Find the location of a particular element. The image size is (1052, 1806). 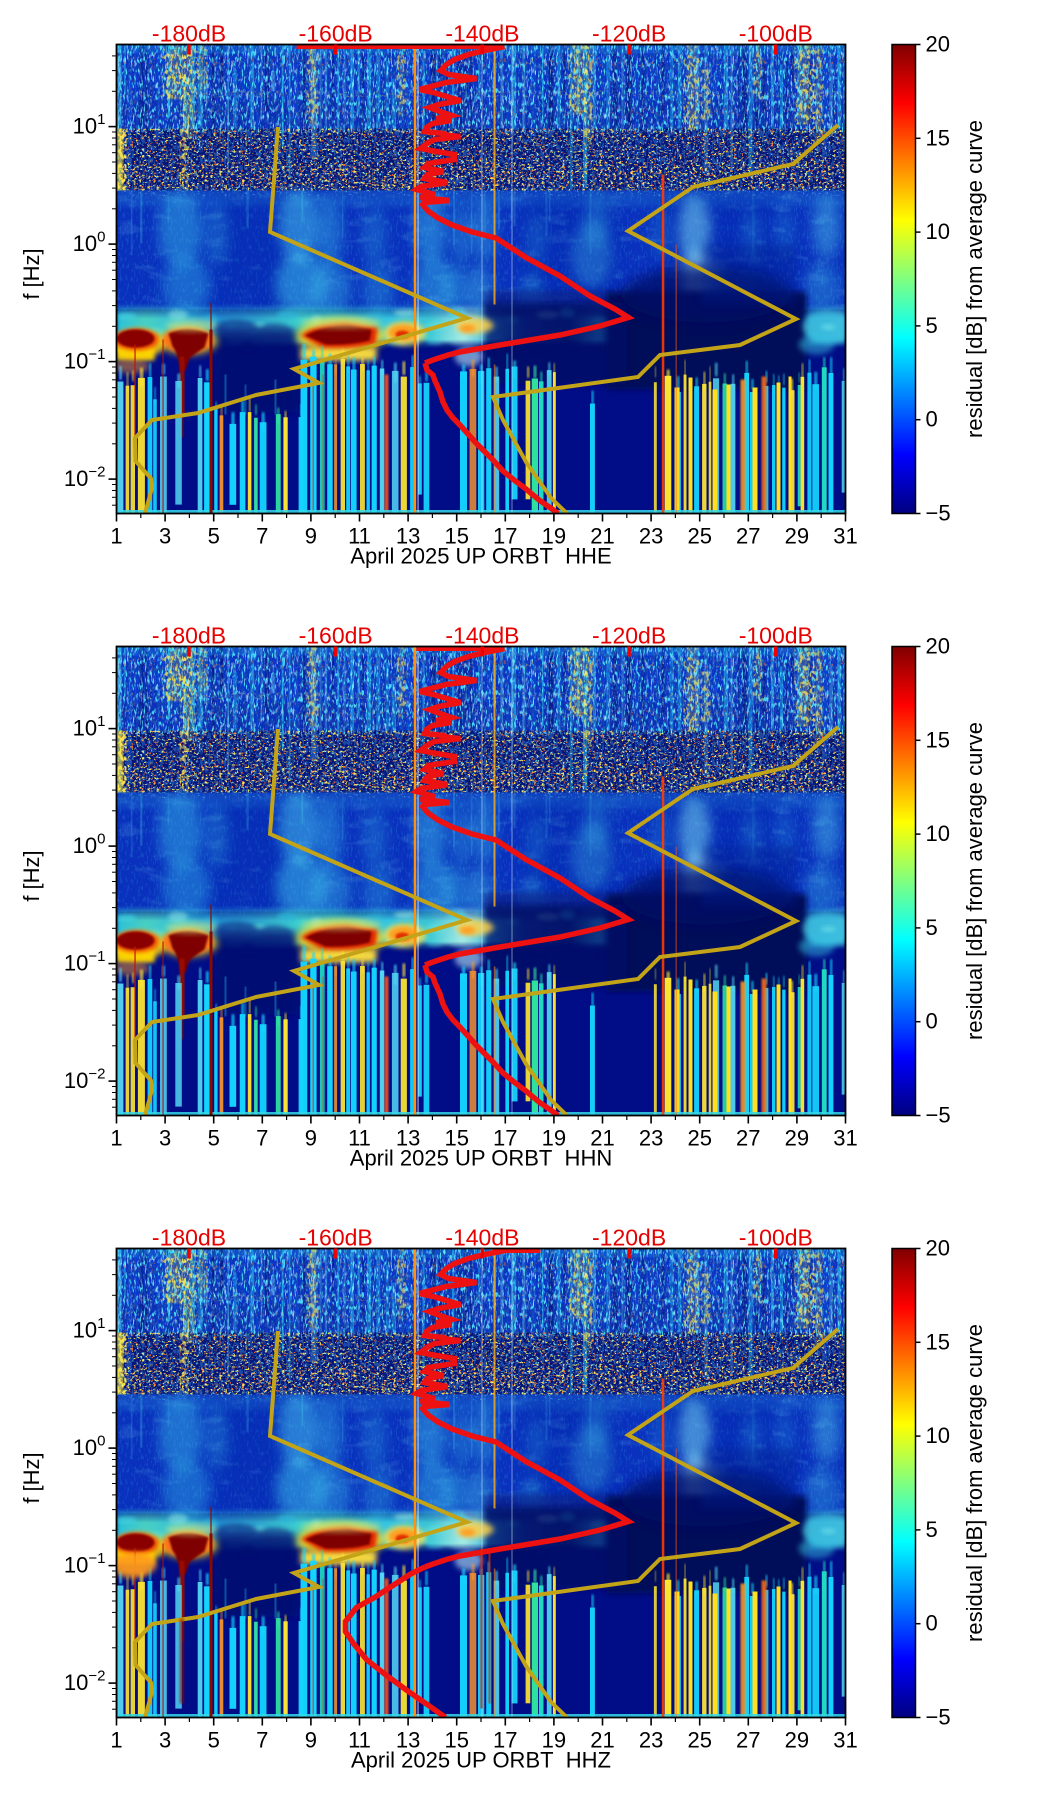

svg-text: April 2025 UP ORBT HHZ is located at coordinates (481, 1760).